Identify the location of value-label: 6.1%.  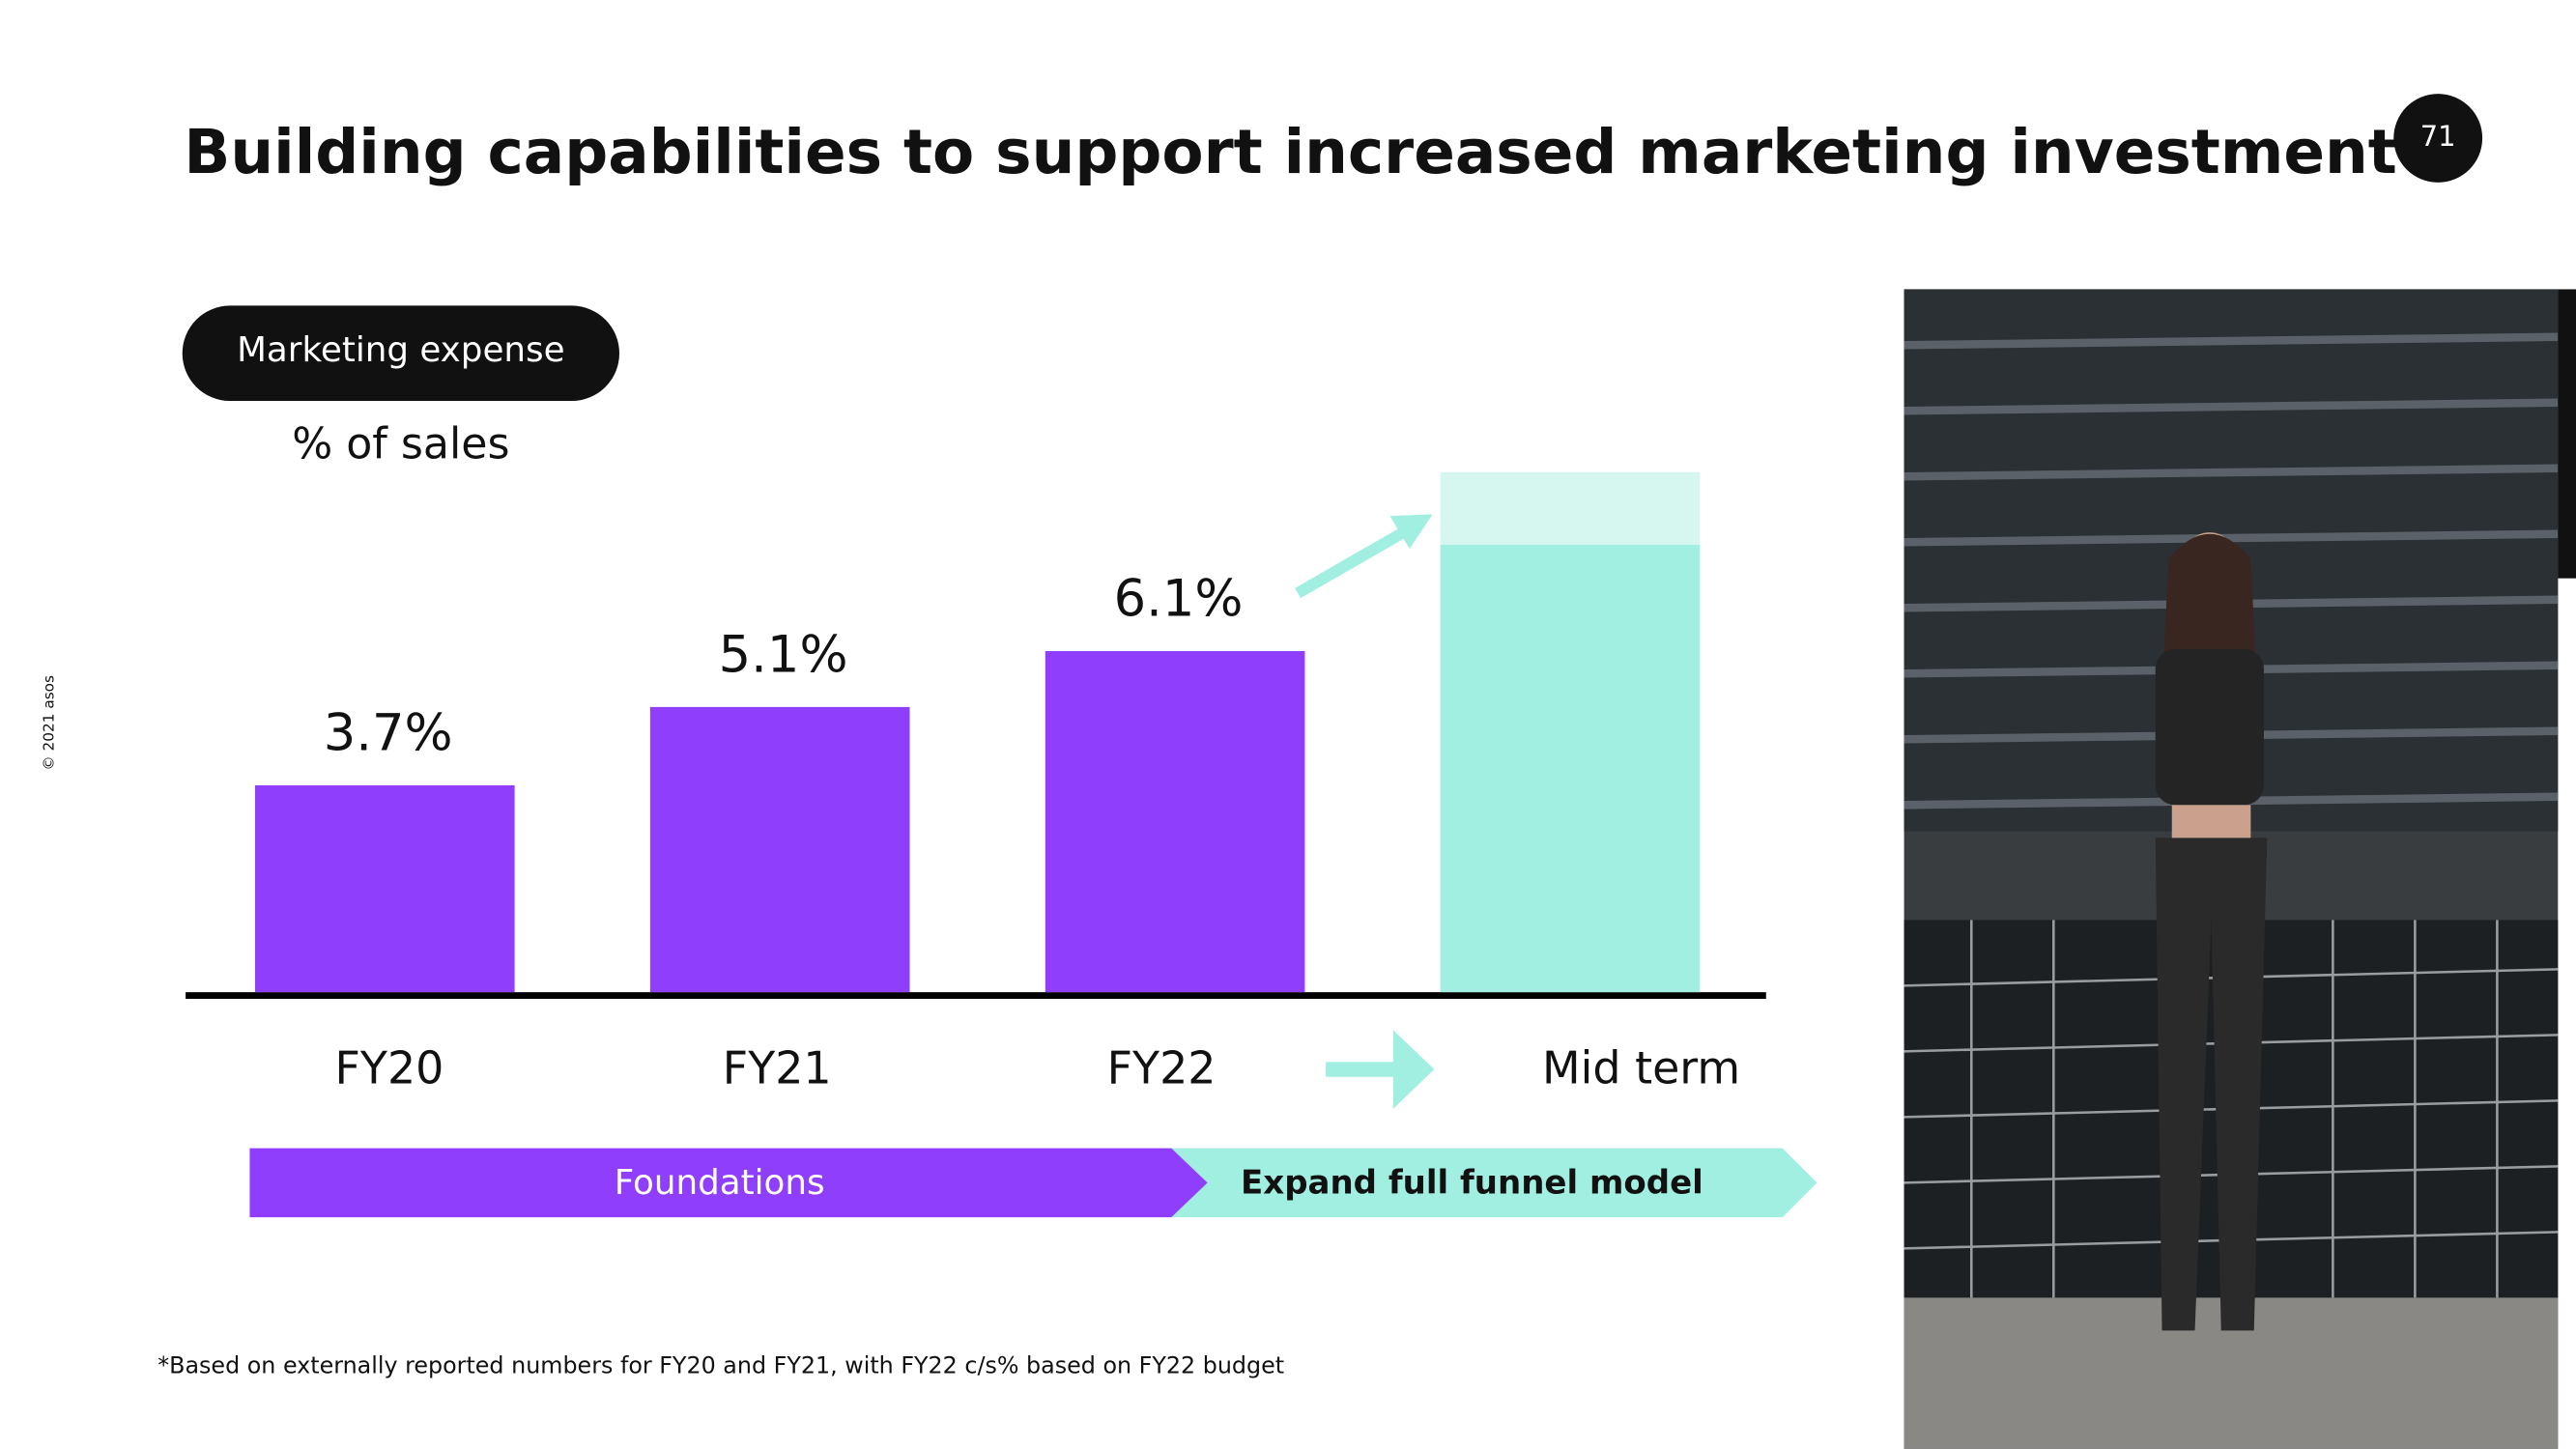
(1179, 599).